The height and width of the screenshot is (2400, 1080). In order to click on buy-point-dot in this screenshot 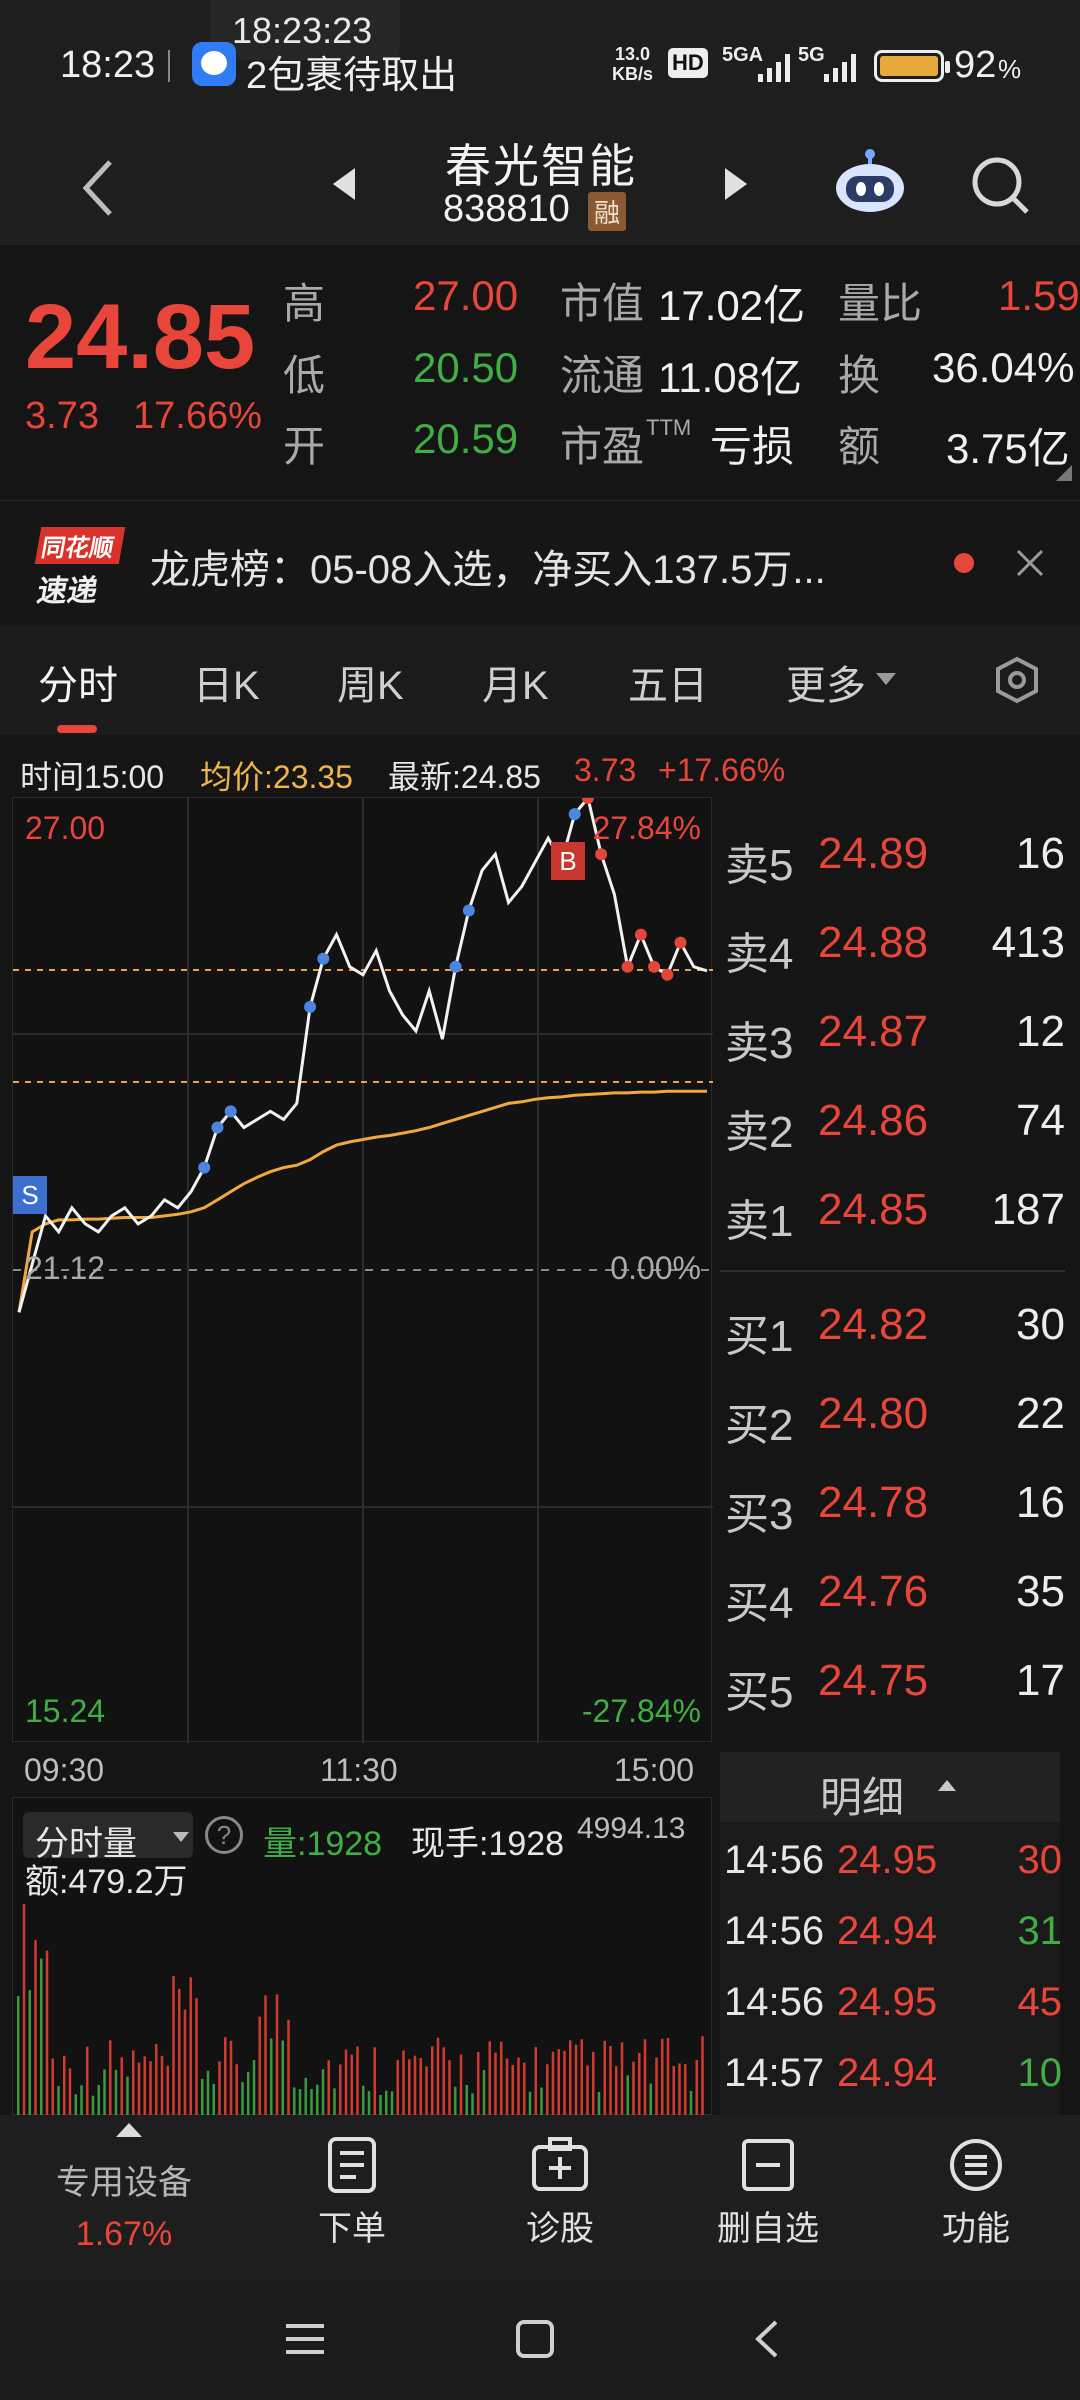, I will do `click(587, 801)`.